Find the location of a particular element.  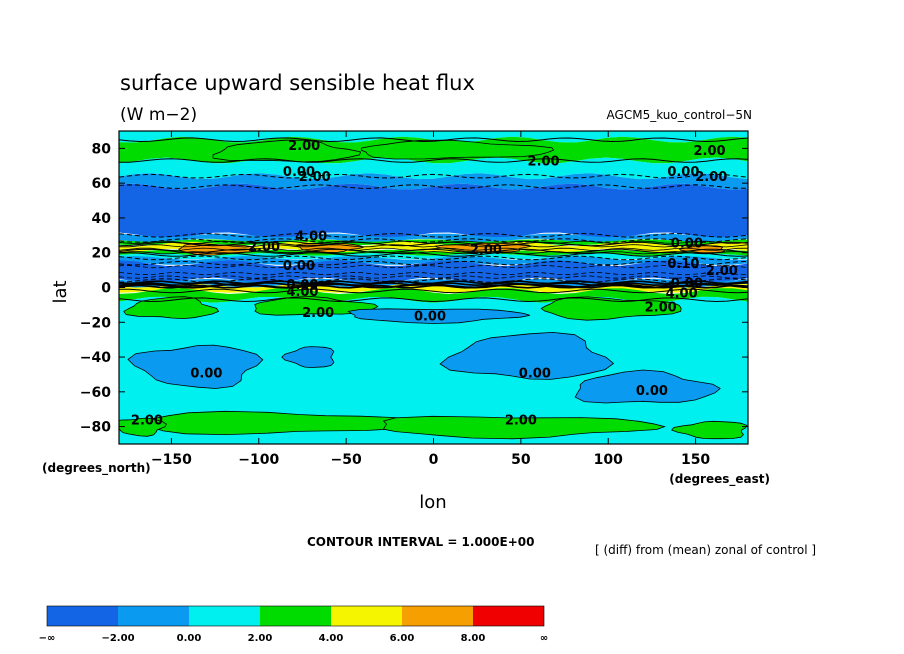

contour-interval: CONTOUR INTERVAL = 1.000E+00 is located at coordinates (420, 542).